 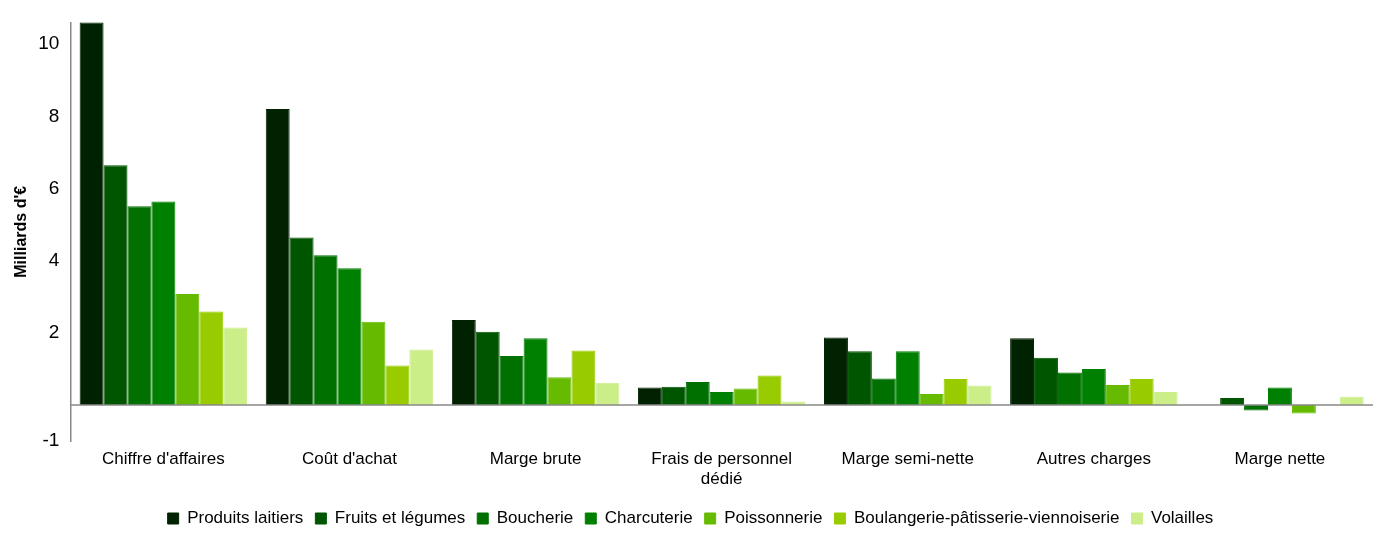 What do you see at coordinates (535, 459) in the screenshot?
I see `x-tick-label: Marge brute` at bounding box center [535, 459].